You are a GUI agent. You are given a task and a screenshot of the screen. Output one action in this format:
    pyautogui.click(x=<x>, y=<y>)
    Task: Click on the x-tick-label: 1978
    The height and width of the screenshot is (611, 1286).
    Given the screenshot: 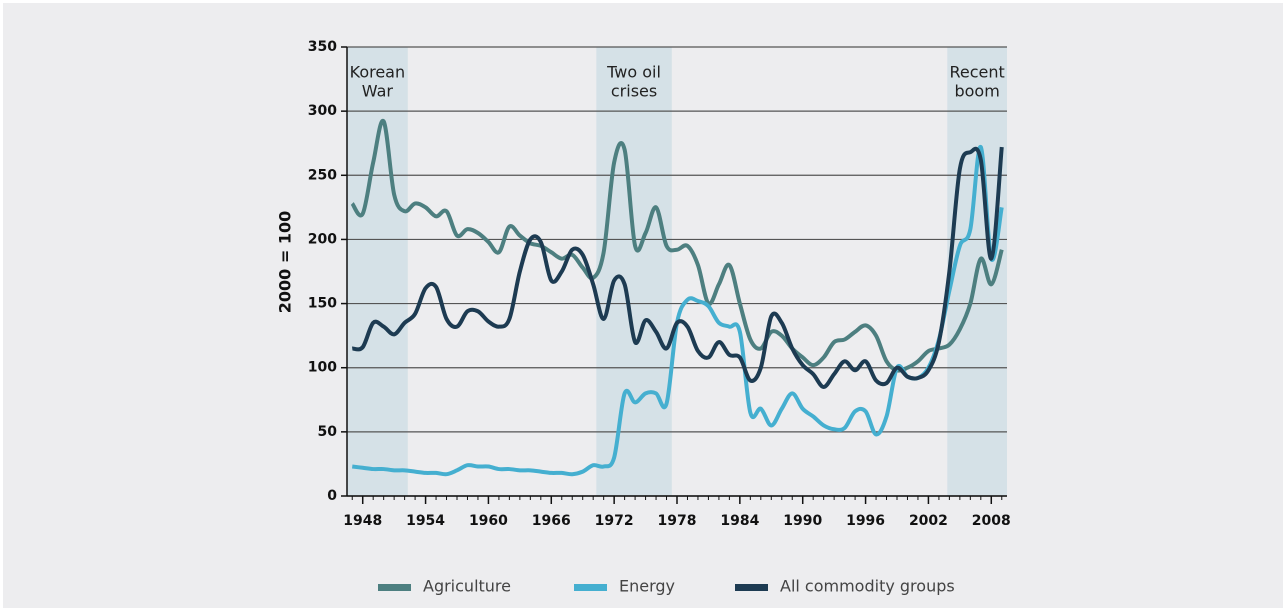 What is the action you would take?
    pyautogui.click(x=677, y=521)
    